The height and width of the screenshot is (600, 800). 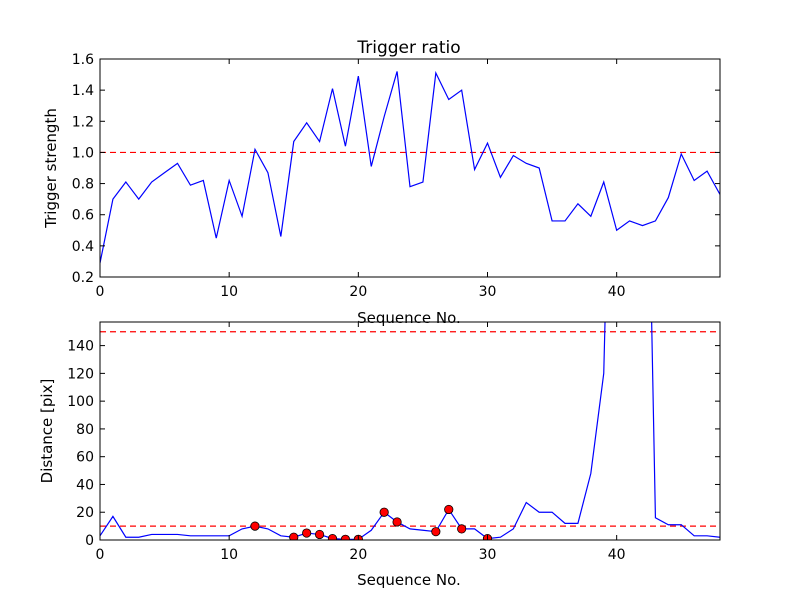 What do you see at coordinates (80, 347) in the screenshot?
I see `y-tick-label: 140` at bounding box center [80, 347].